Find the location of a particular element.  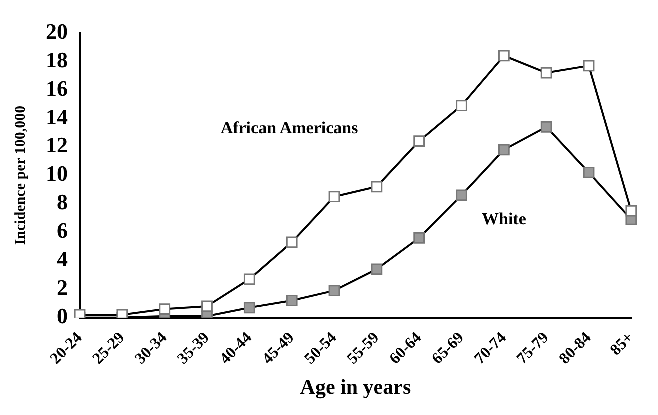

text: African Americans is located at coordinates (289, 128).